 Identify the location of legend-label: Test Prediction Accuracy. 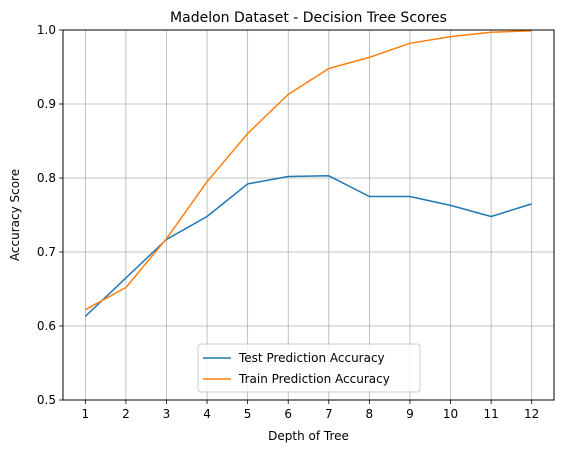
(311, 358).